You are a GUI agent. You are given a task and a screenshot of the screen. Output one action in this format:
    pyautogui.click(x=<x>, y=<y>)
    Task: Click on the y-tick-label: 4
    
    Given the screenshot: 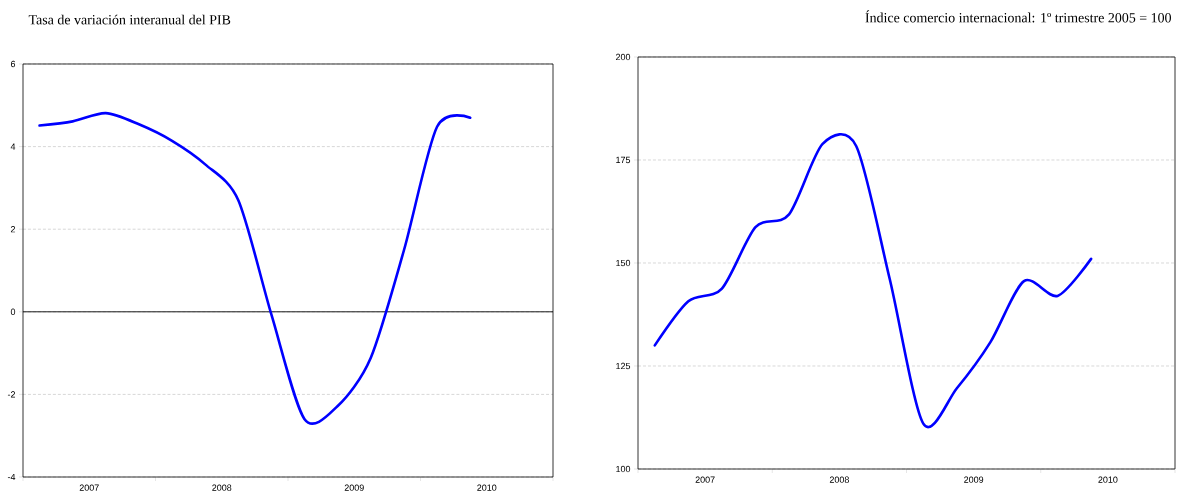 What is the action you would take?
    pyautogui.click(x=13, y=146)
    